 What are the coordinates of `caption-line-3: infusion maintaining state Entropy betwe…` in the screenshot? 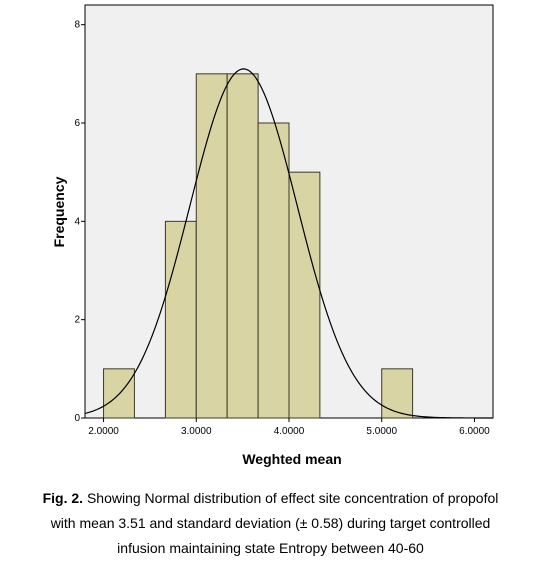 It's located at (270, 548).